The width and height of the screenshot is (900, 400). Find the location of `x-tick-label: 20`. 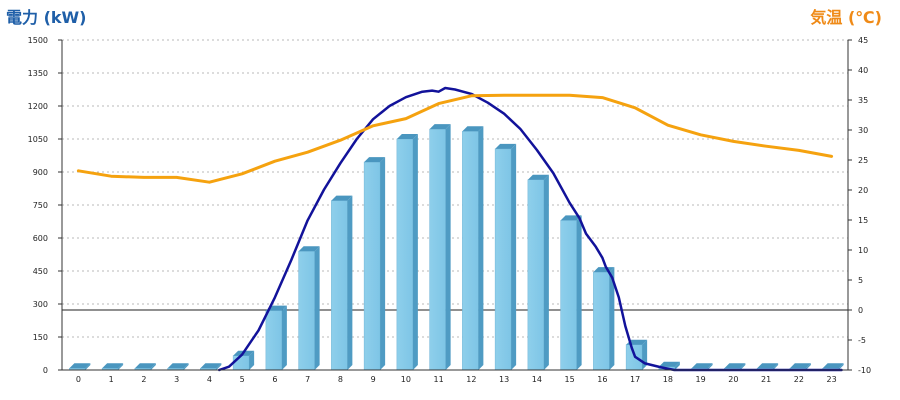

x-tick-label: 20 is located at coordinates (733, 379).